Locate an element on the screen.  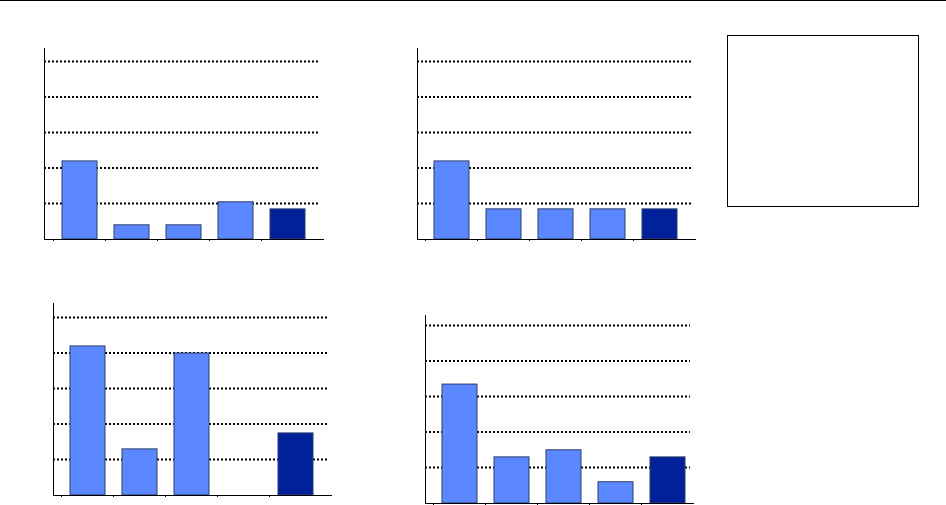
legend-box is located at coordinates (823, 121).